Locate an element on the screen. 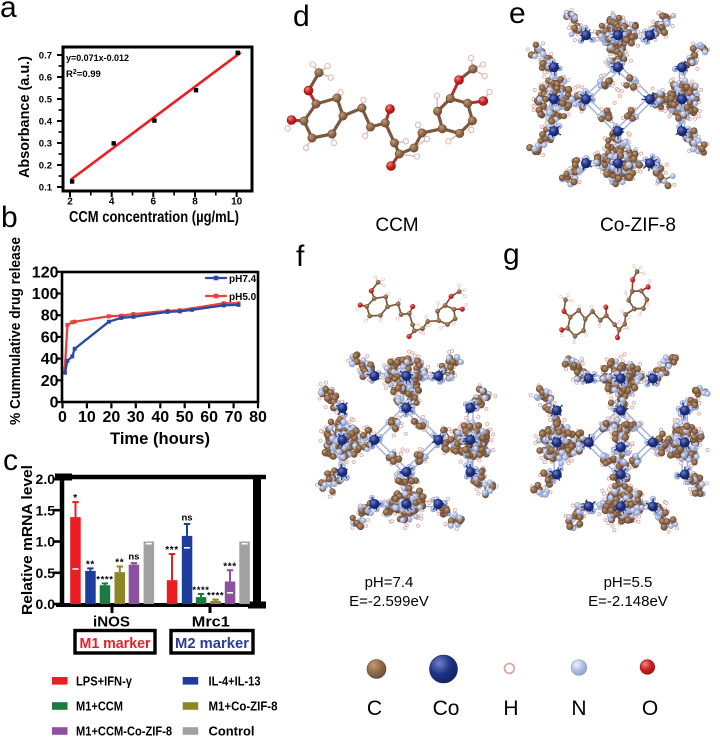 Image resolution: width=720 pixels, height=738 pixels. svg-text: 0.0 is located at coordinates (46, 604).